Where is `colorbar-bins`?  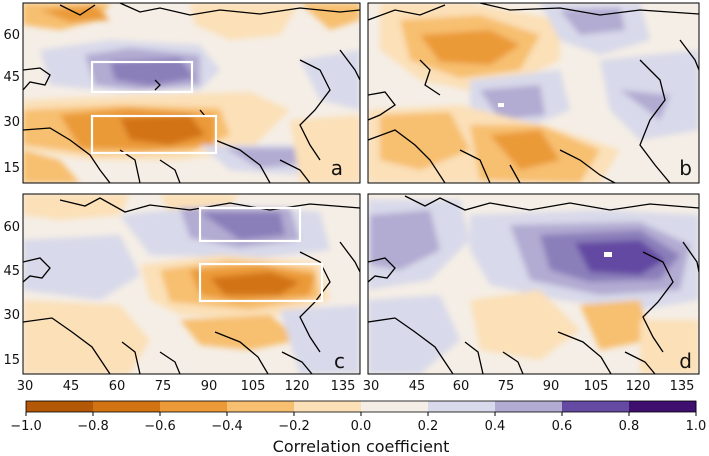
colorbar-bins is located at coordinates (361, 406).